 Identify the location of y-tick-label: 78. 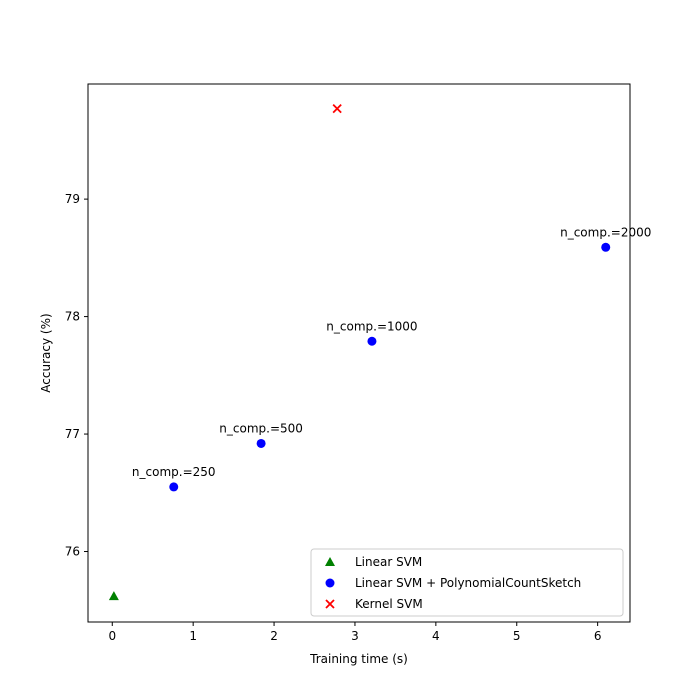
(72, 317).